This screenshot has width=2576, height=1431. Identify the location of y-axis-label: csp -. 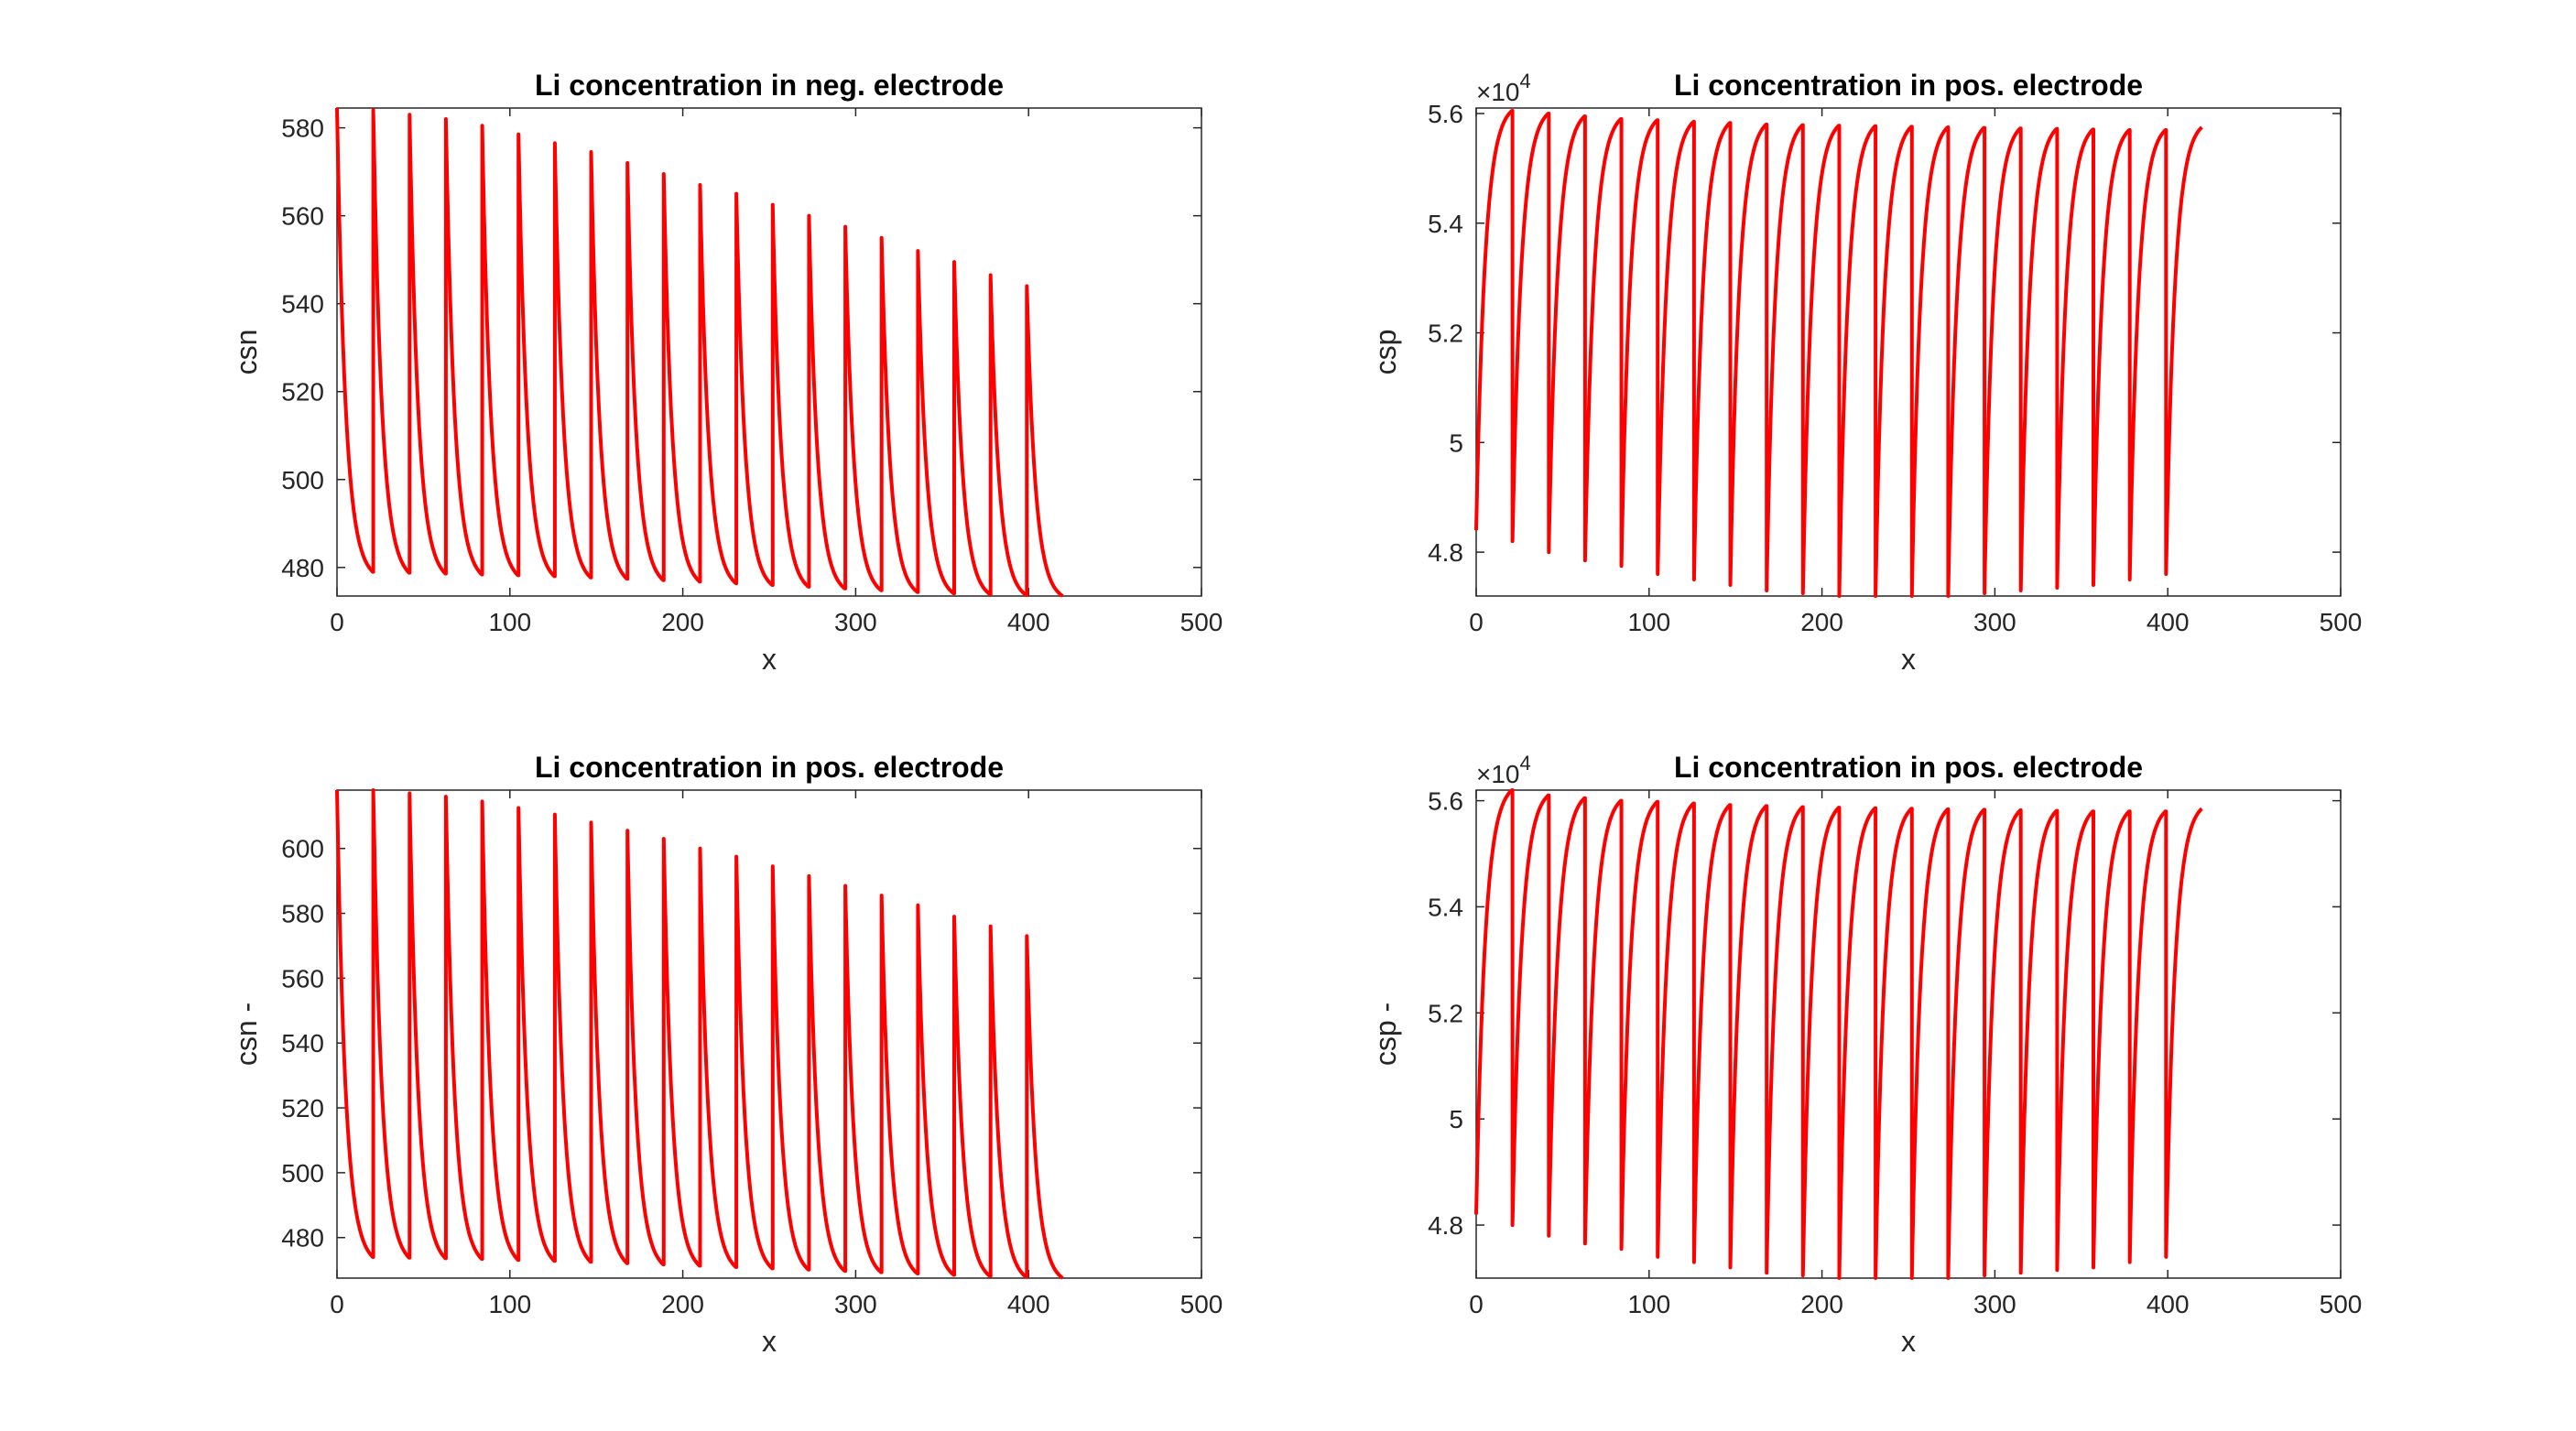
(1385, 1034).